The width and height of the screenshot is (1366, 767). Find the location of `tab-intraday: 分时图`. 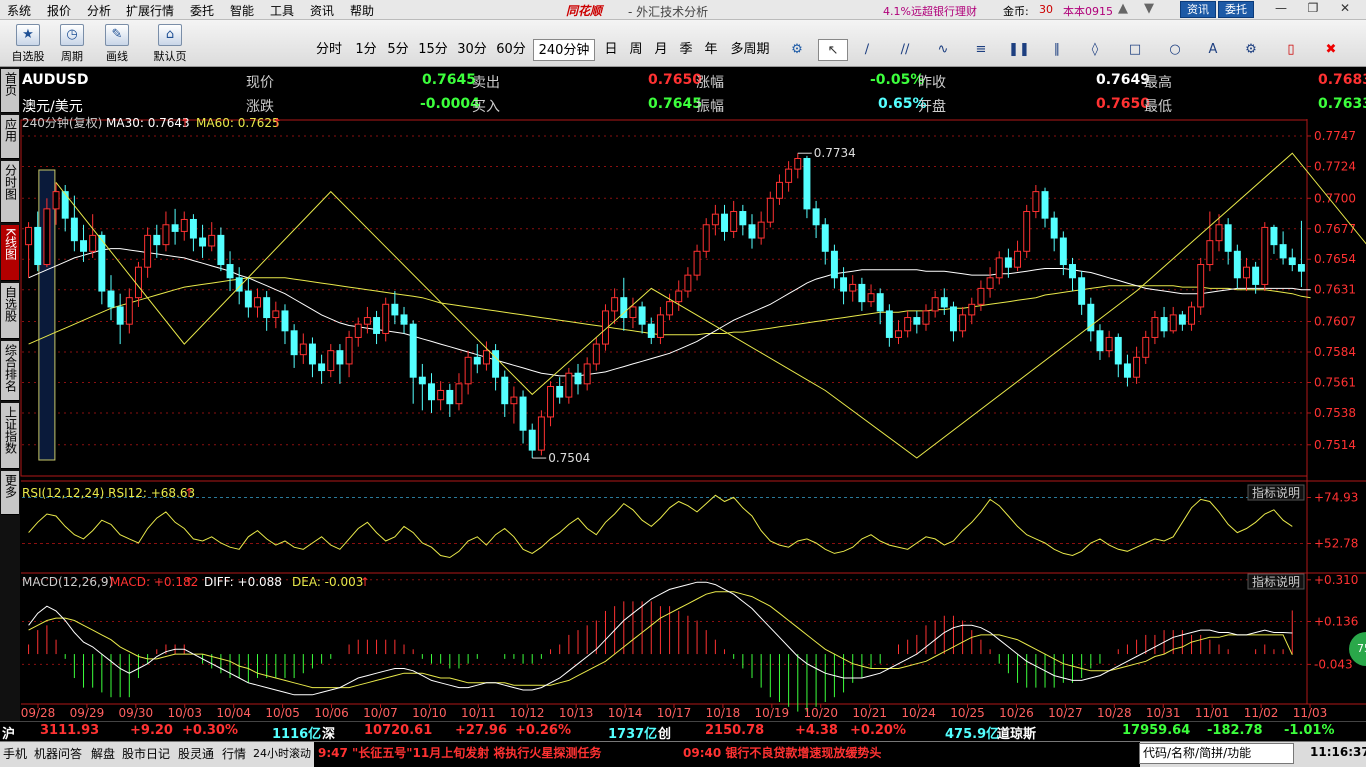

tab-intraday: 分时图 is located at coordinates (10, 192).